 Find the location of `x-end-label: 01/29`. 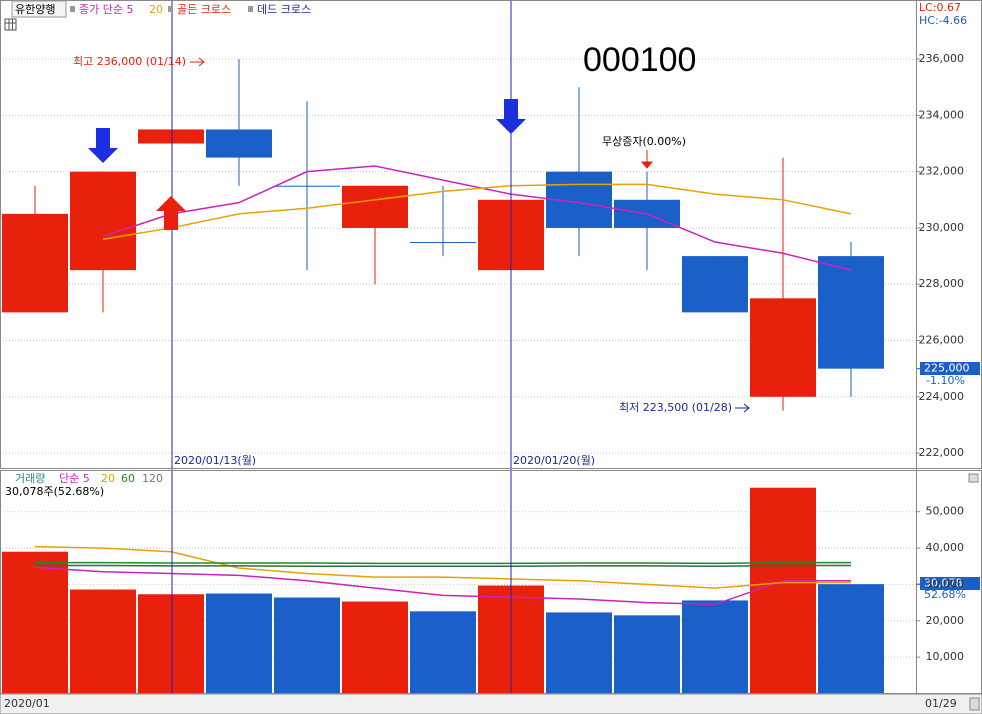

x-end-label: 01/29 is located at coordinates (941, 703).